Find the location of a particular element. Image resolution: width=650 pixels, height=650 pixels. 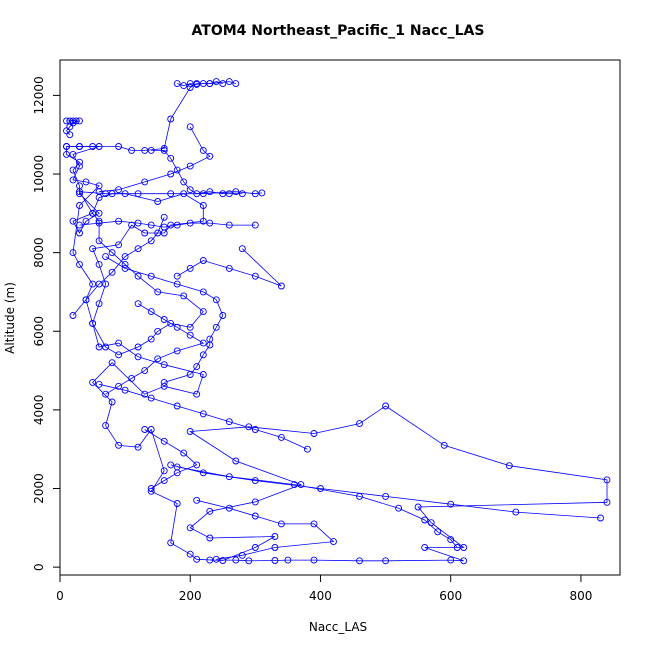

y-tick-label: 4000 is located at coordinates (39, 410).